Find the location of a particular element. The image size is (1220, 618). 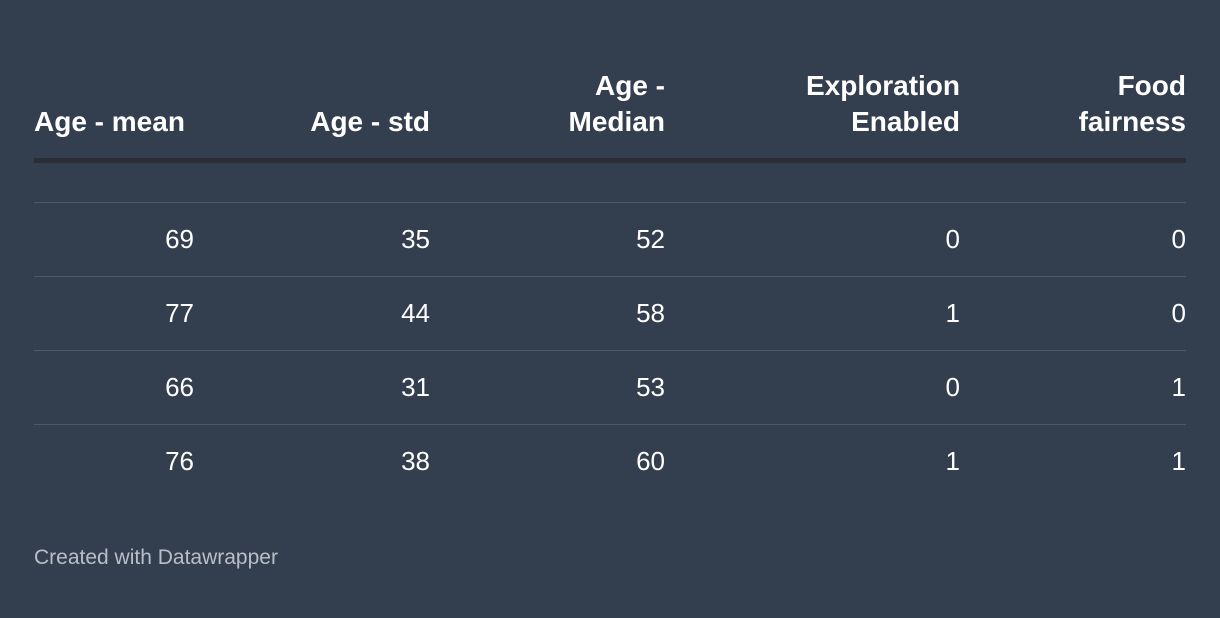

table-cell: 69 is located at coordinates (179, 239).